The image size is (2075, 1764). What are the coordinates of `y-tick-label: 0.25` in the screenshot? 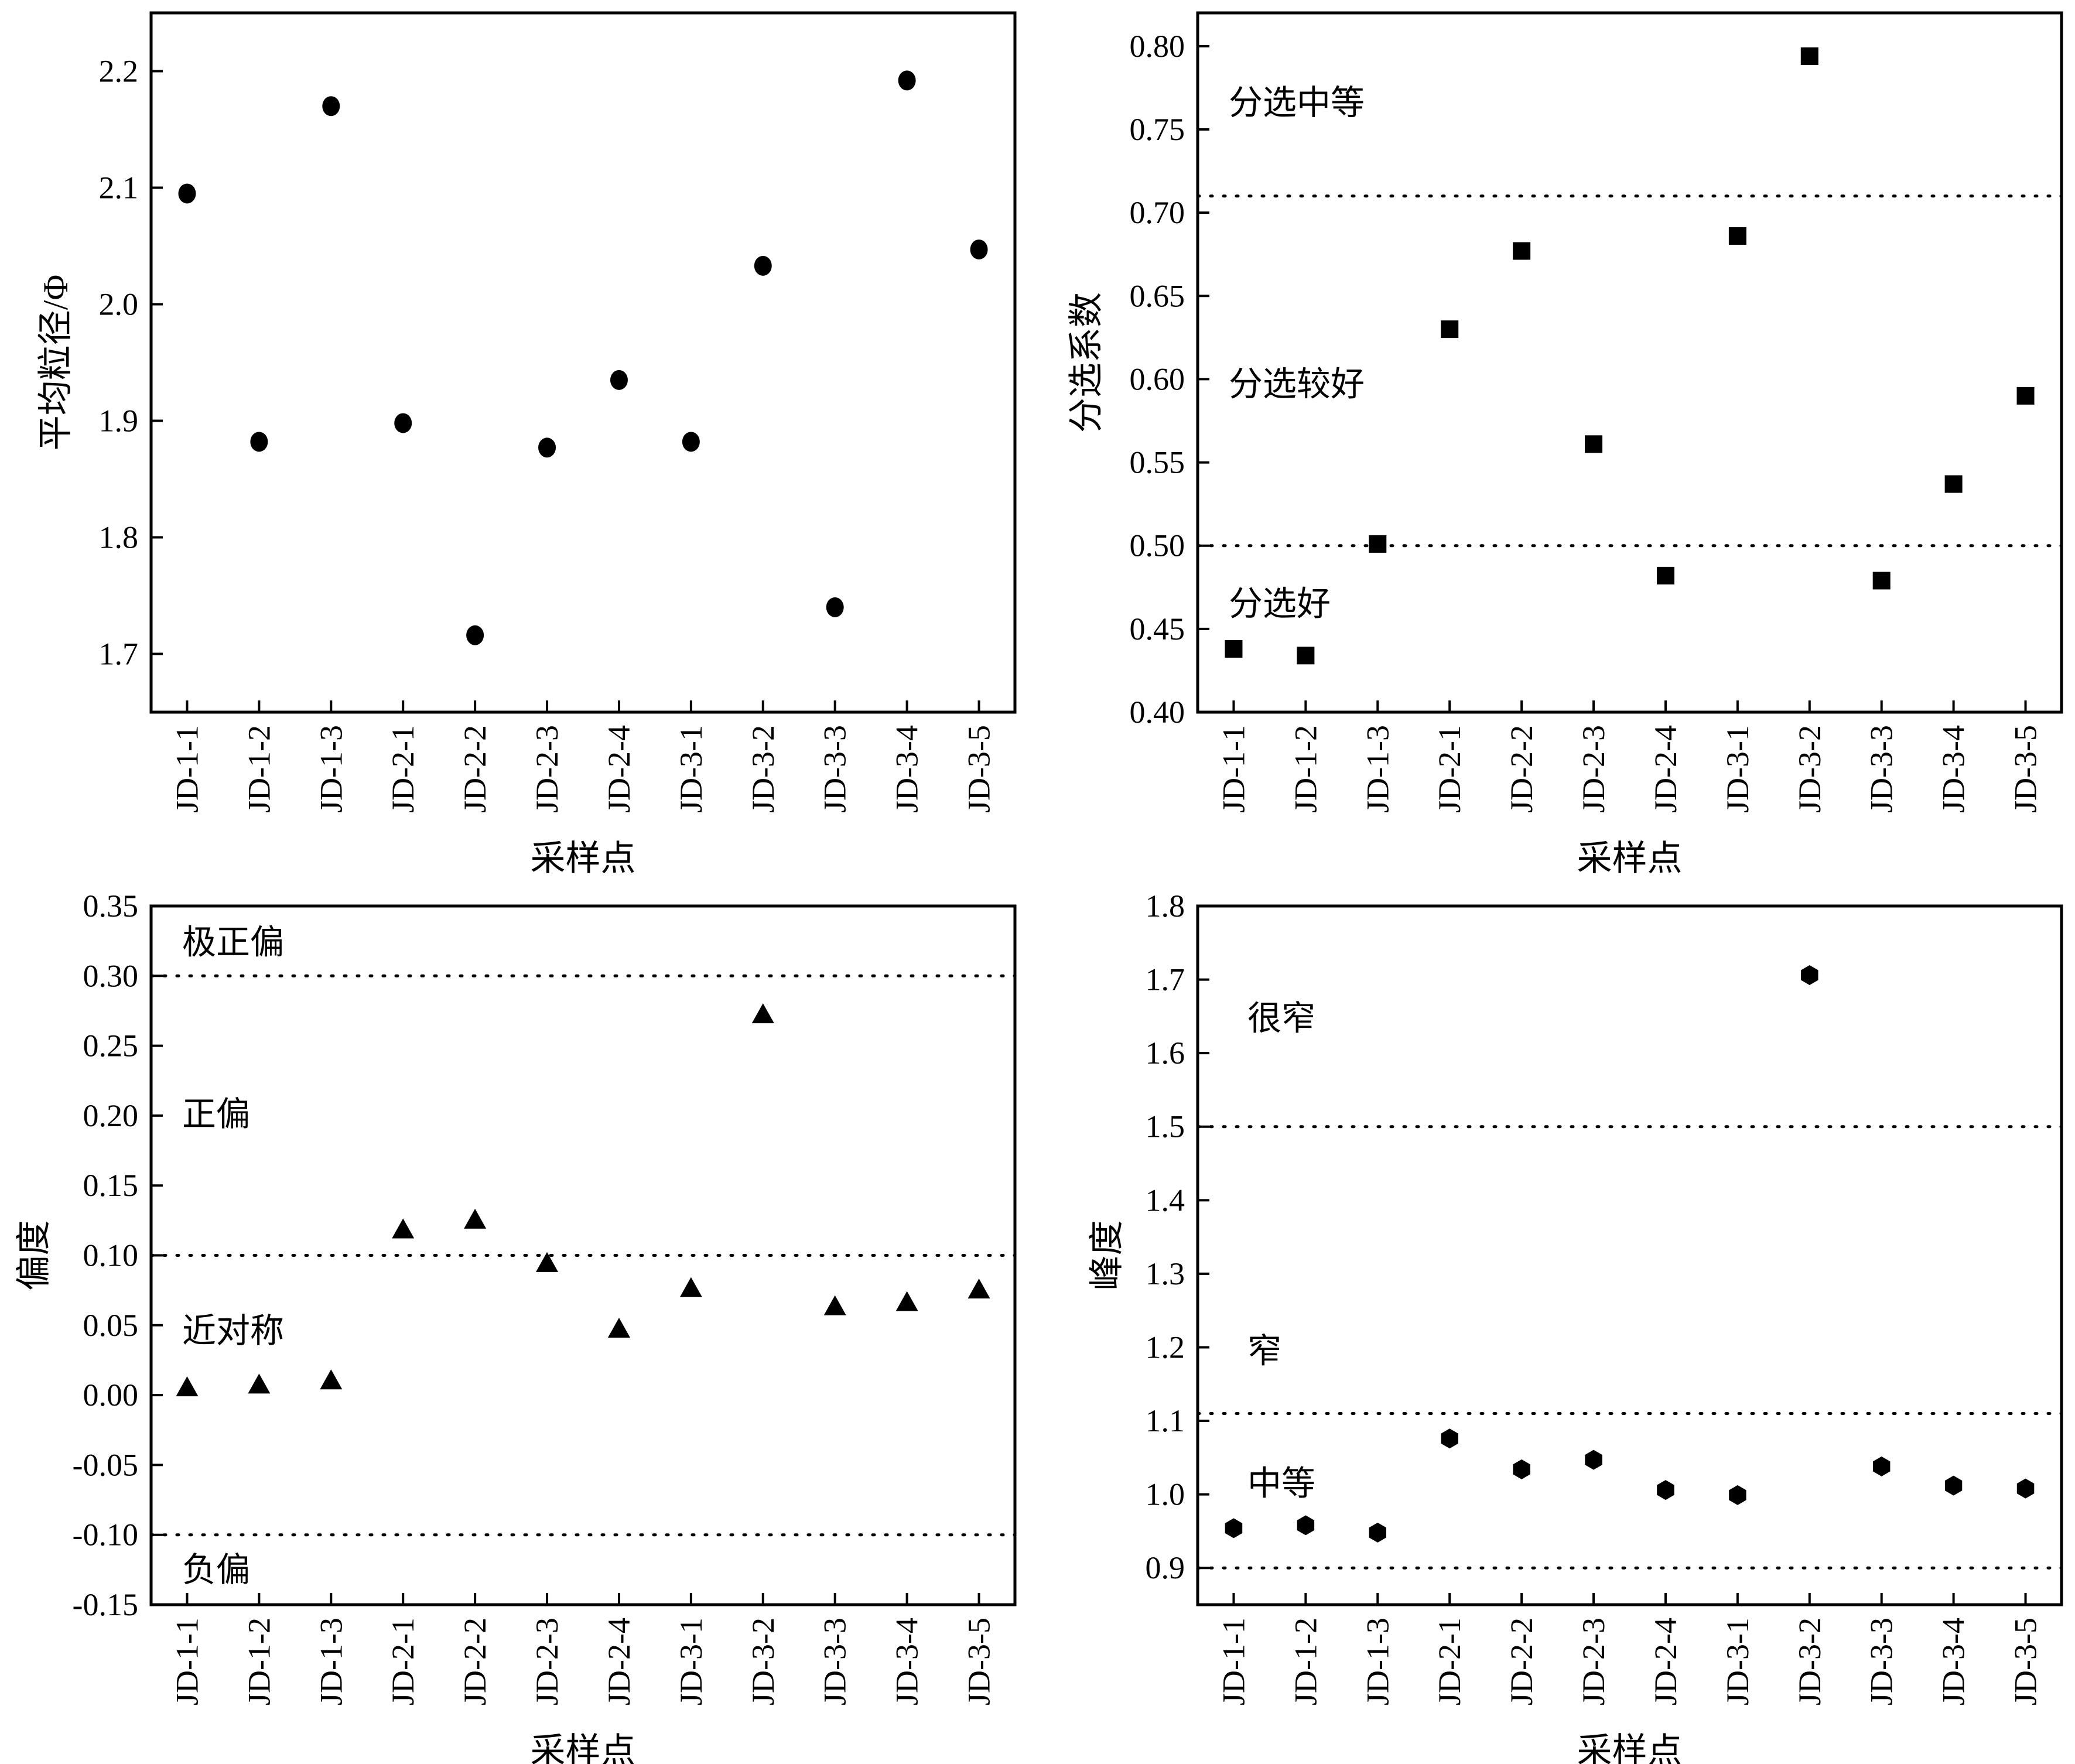 It's located at (111, 1046).